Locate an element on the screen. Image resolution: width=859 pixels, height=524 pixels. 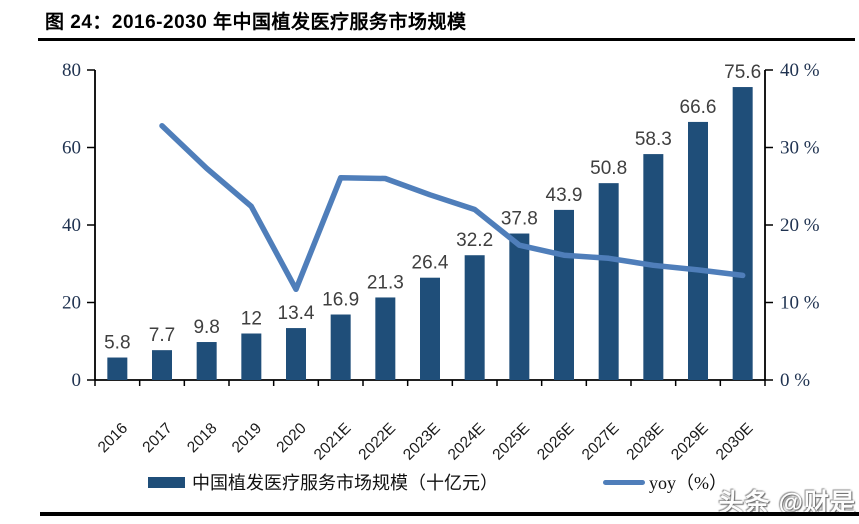
x-axis-category-label: 2017 is located at coordinates (157, 438).